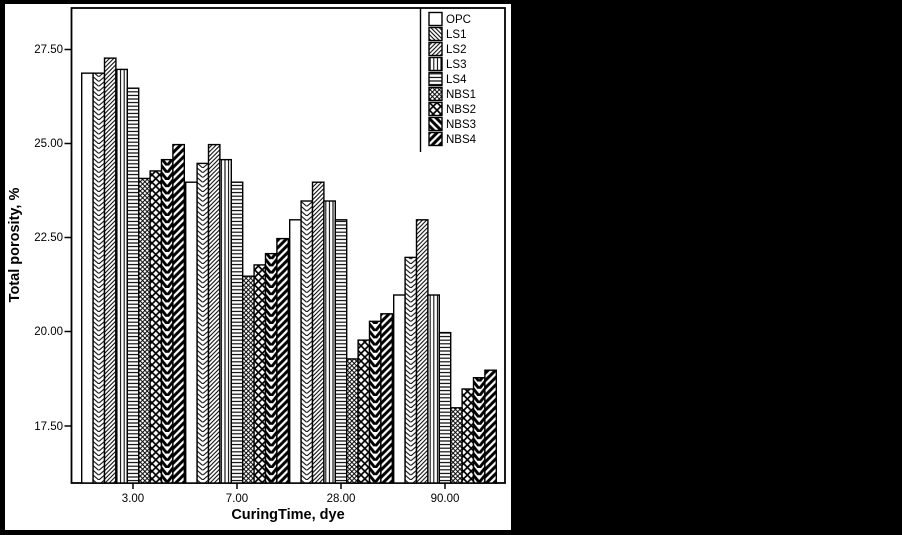 This screenshot has width=902, height=535. I want to click on bar-LS4-7.00, so click(237, 332).